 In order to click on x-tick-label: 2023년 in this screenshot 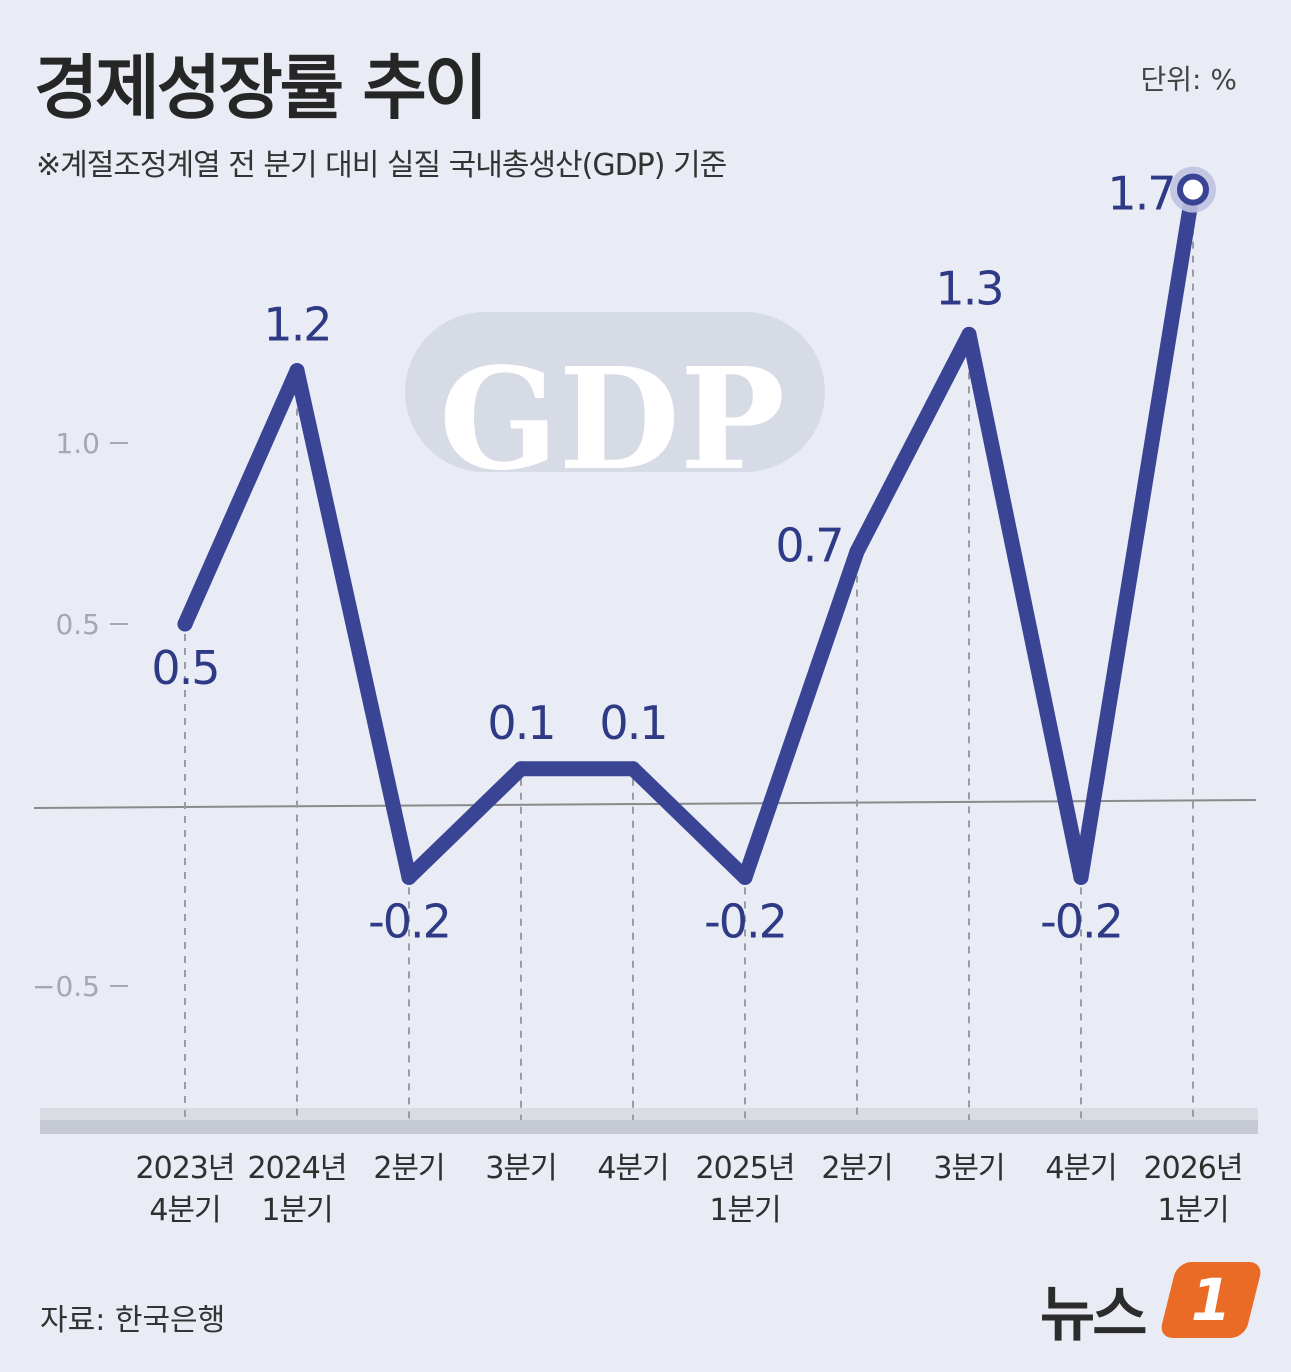, I will do `click(185, 1168)`.